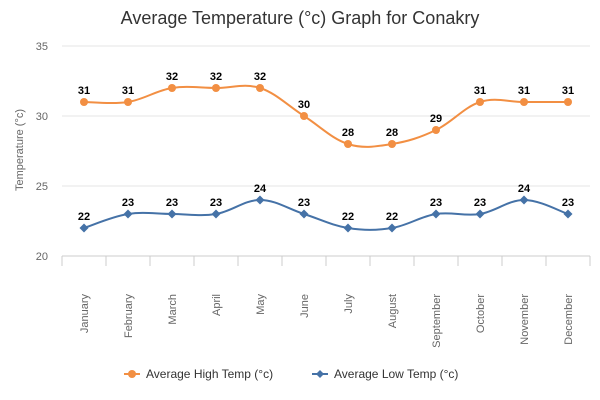  I want to click on data-label: 29, so click(436, 119).